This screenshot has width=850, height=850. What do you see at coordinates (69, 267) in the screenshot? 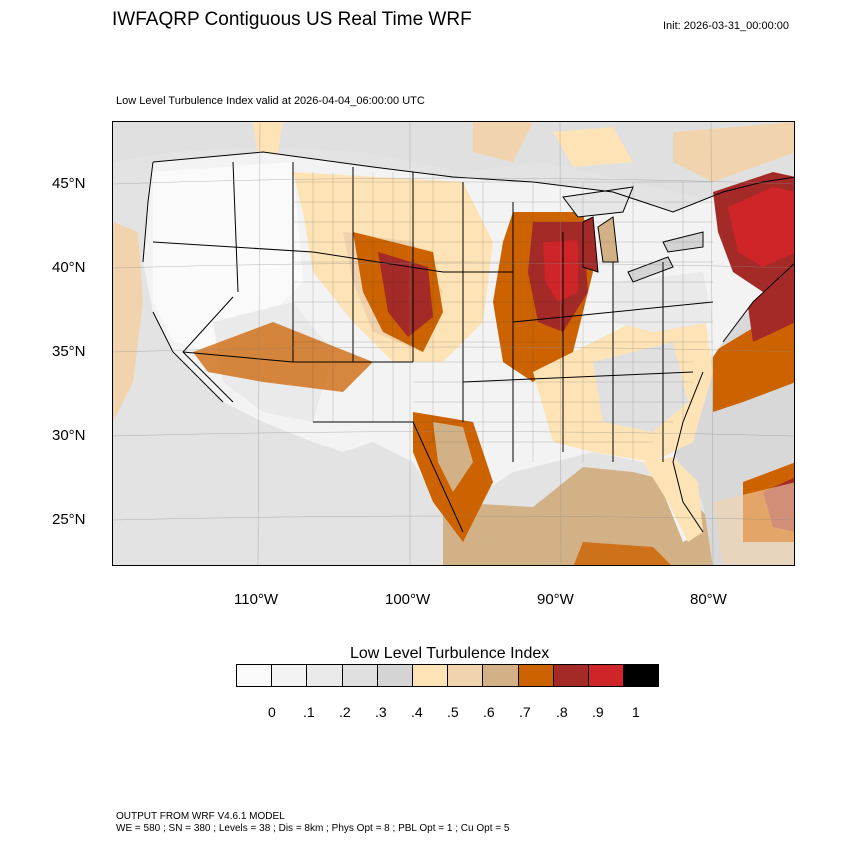
I see `lat-label-40: 40°N` at bounding box center [69, 267].